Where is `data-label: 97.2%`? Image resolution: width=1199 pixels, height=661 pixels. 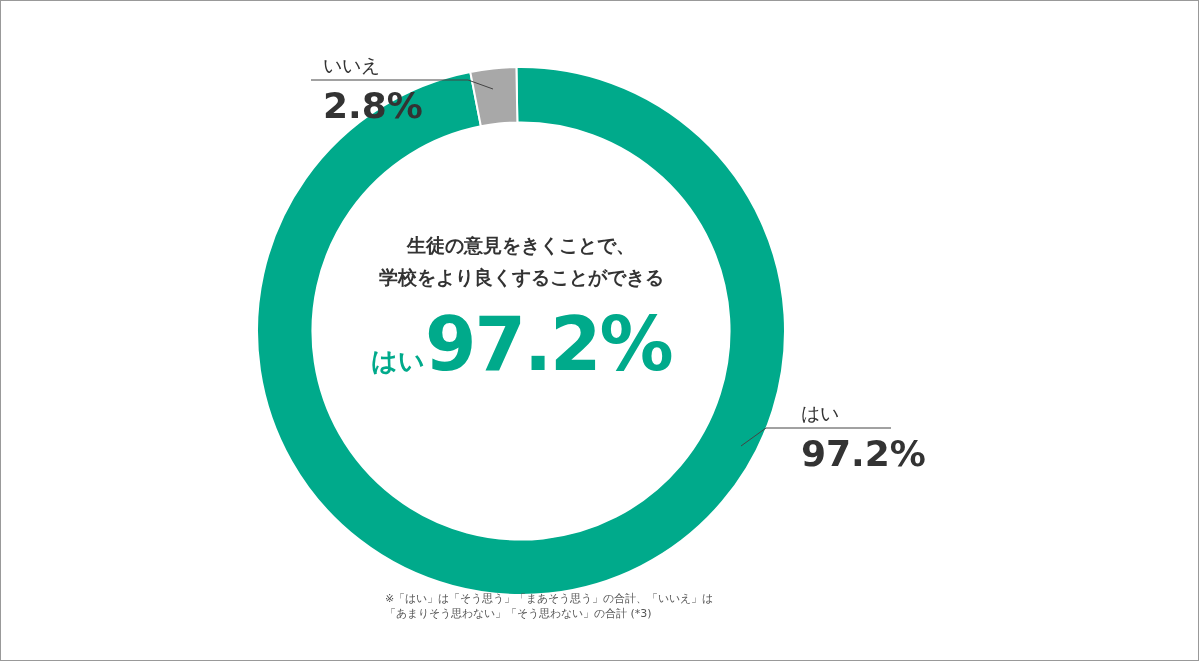 data-label: 97.2% is located at coordinates (548, 344).